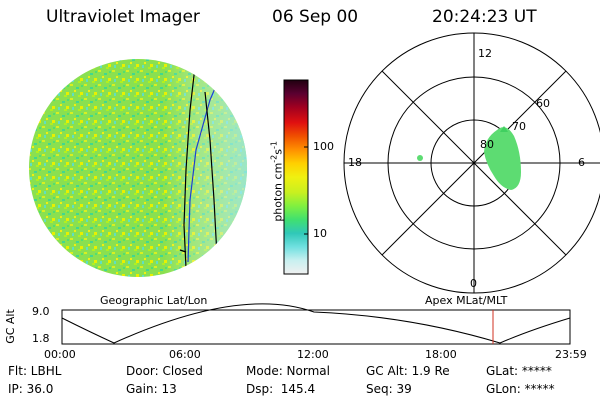  Describe the element at coordinates (288, 371) in the screenshot. I see `mode-label: Mode: Normal` at that location.